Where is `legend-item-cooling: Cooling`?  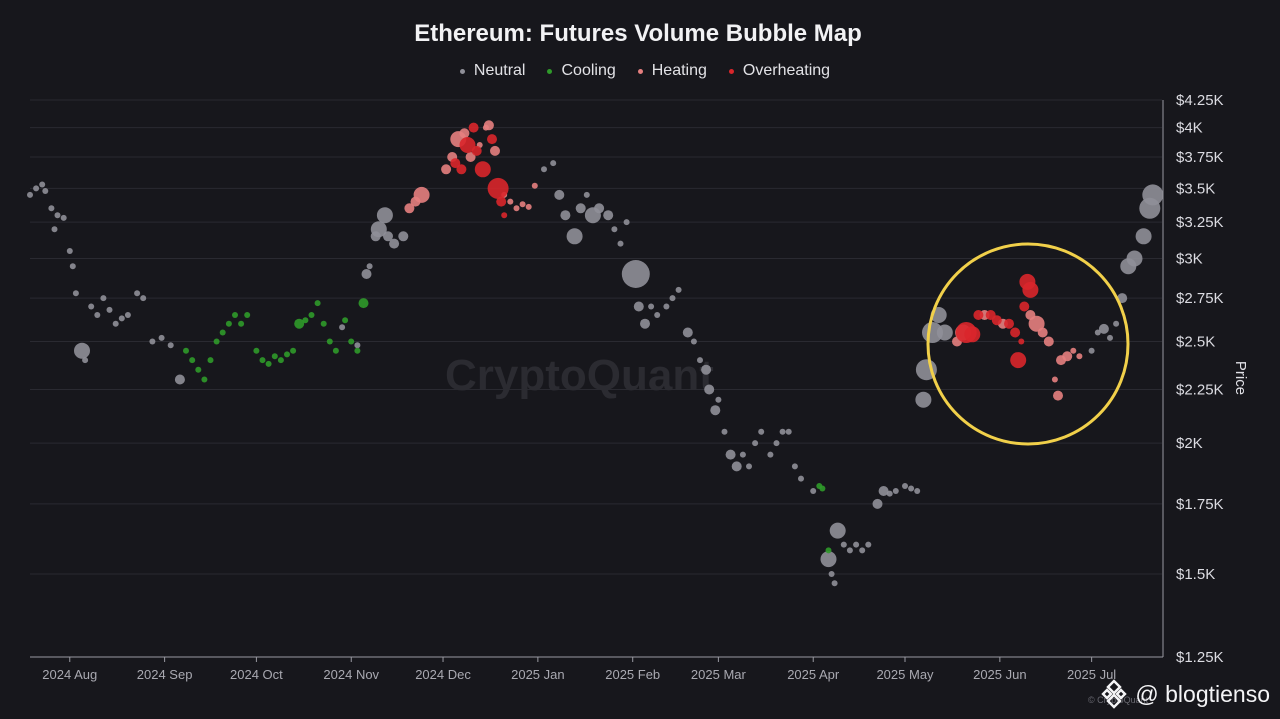
legend-item-cooling: Cooling is located at coordinates (581, 71).